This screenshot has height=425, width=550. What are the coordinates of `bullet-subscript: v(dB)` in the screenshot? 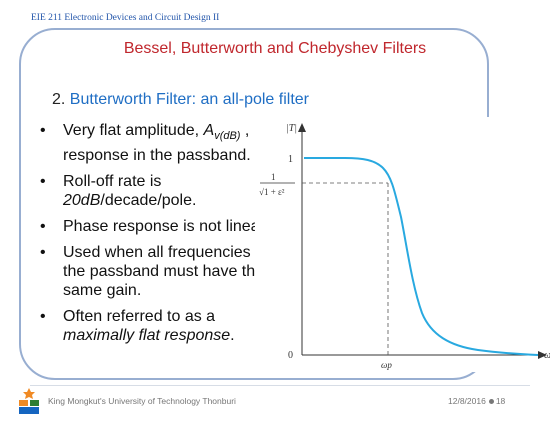 It's located at (227, 136).